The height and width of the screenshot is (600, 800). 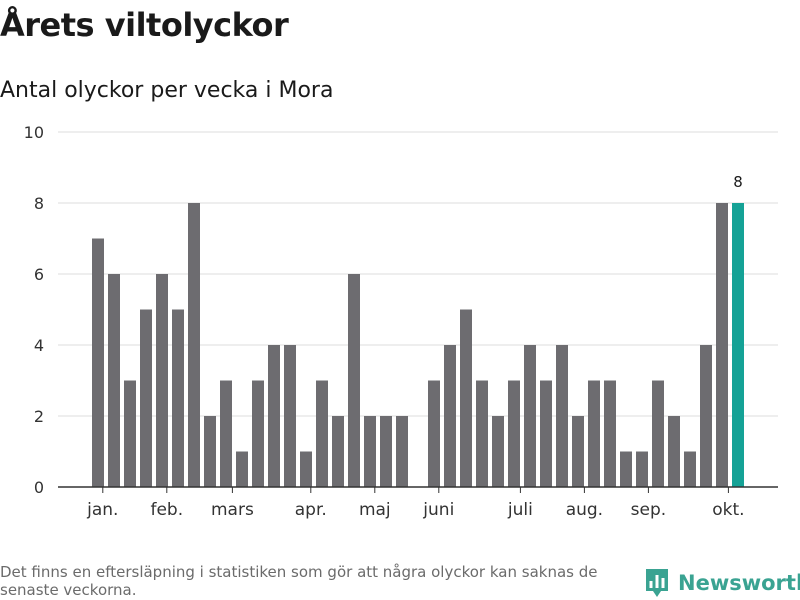 What do you see at coordinates (415, 490) in the screenshot?
I see `x-axis-month-ticks` at bounding box center [415, 490].